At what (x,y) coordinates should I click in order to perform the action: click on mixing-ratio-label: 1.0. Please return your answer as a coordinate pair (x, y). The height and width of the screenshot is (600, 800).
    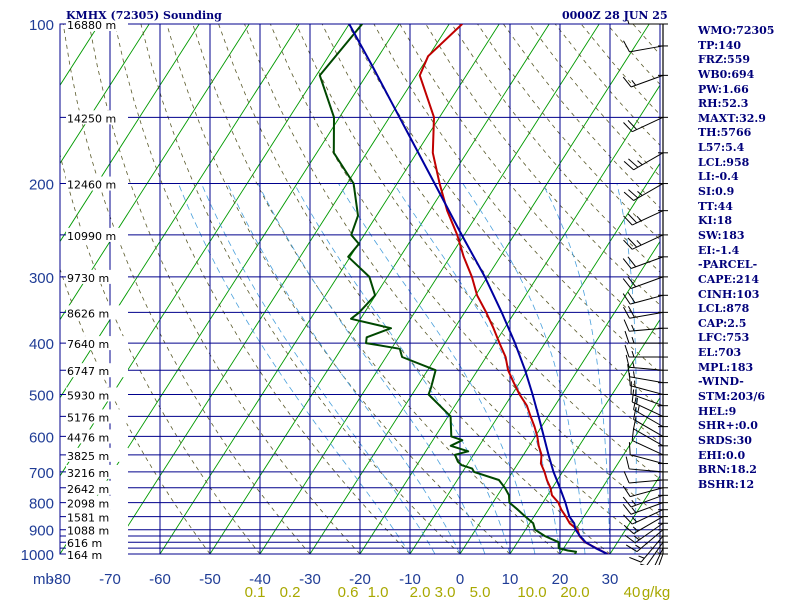
    Looking at the image, I should click on (378, 592).